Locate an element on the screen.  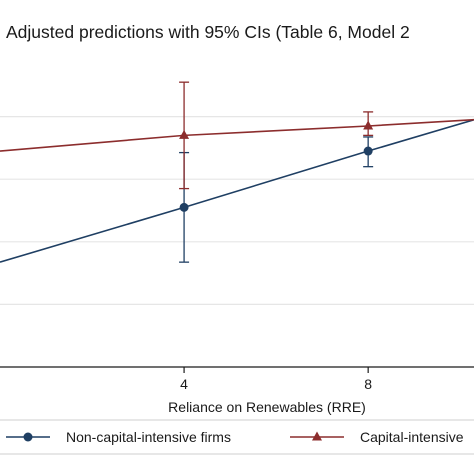
x-tick-label: 8 is located at coordinates (368, 384).